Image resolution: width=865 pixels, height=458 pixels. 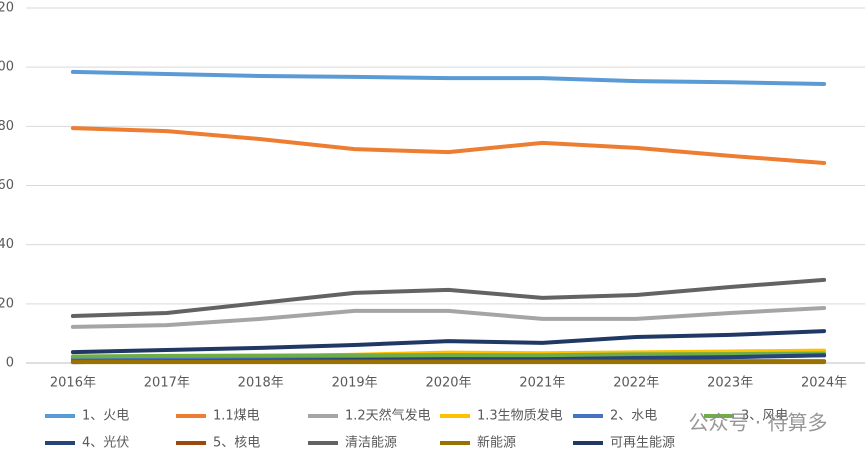 What do you see at coordinates (520, 416) in the screenshot?
I see `legend-label: 1.3生物质发电` at bounding box center [520, 416].